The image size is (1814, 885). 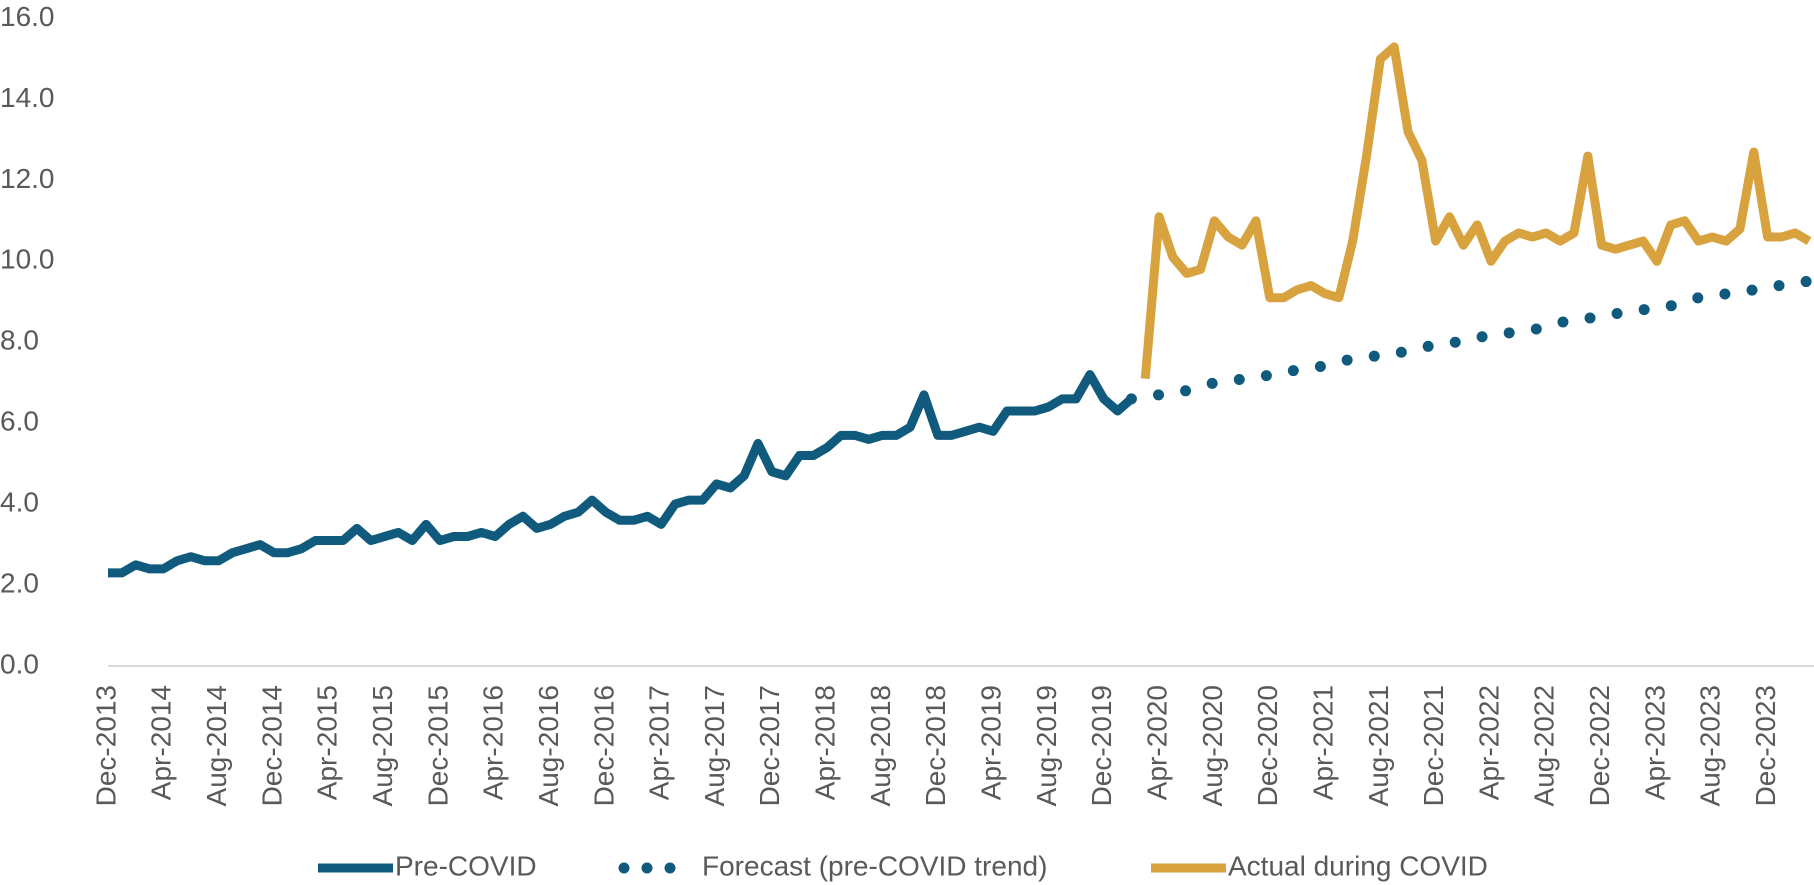 I want to click on x-tick-label: Apr-2019, so click(x=991, y=742).